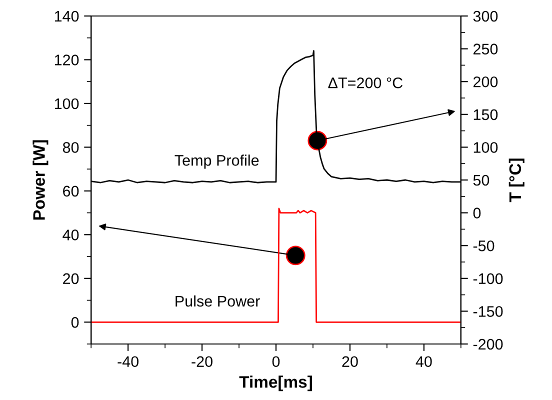  What do you see at coordinates (485, 16) in the screenshot?
I see `y2-tick-label: 300` at bounding box center [485, 16].